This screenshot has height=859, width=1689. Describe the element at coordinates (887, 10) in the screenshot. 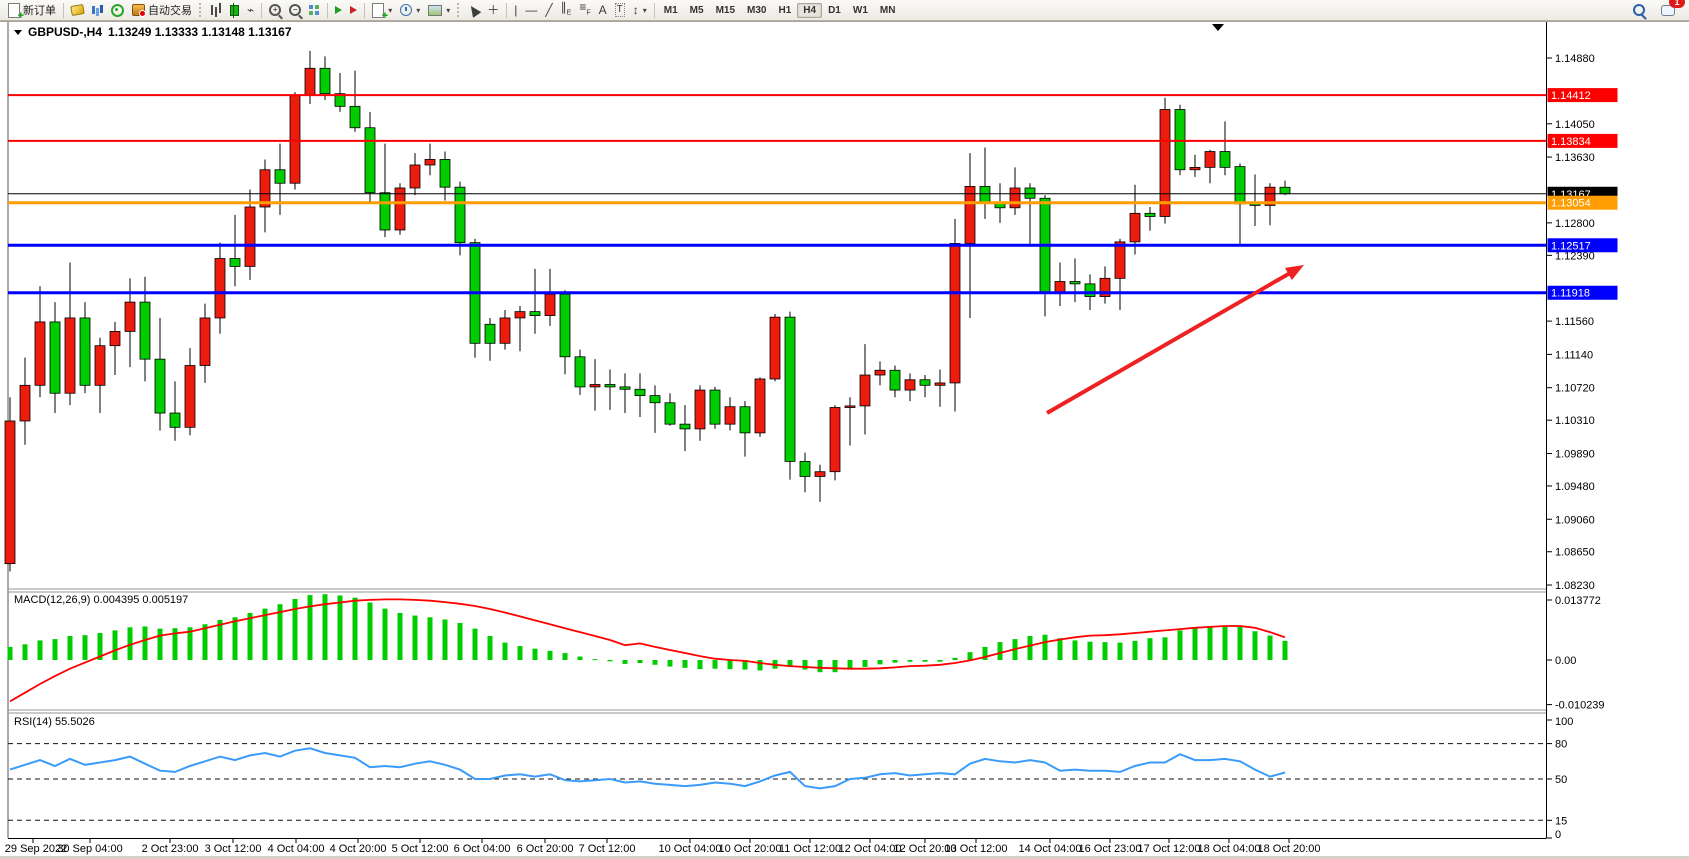

I see `timeframe-button-mn: MN` at that location.